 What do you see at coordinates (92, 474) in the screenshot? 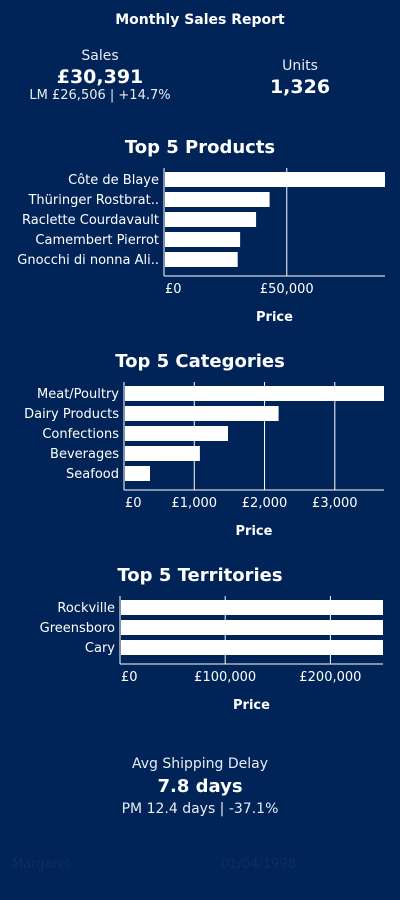
I see `category-label: Seafood` at bounding box center [92, 474].